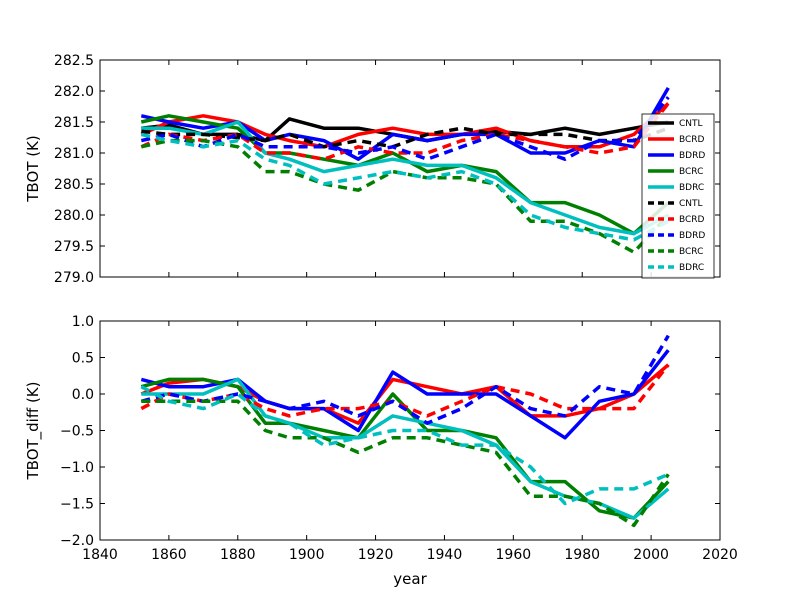  What do you see at coordinates (720, 555) in the screenshot?
I see `x-tick-label: 2020` at bounding box center [720, 555].